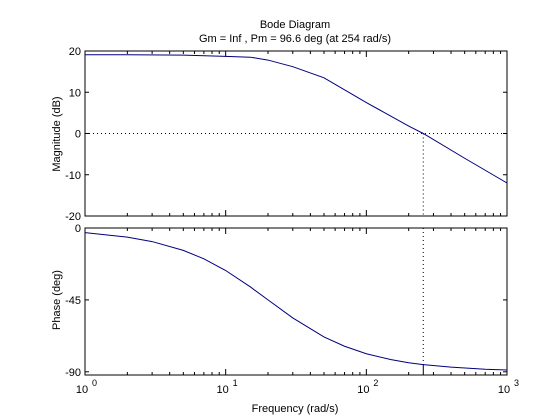  Describe the element at coordinates (73, 373) in the screenshot. I see `phase-ytick-label: -90` at that location.